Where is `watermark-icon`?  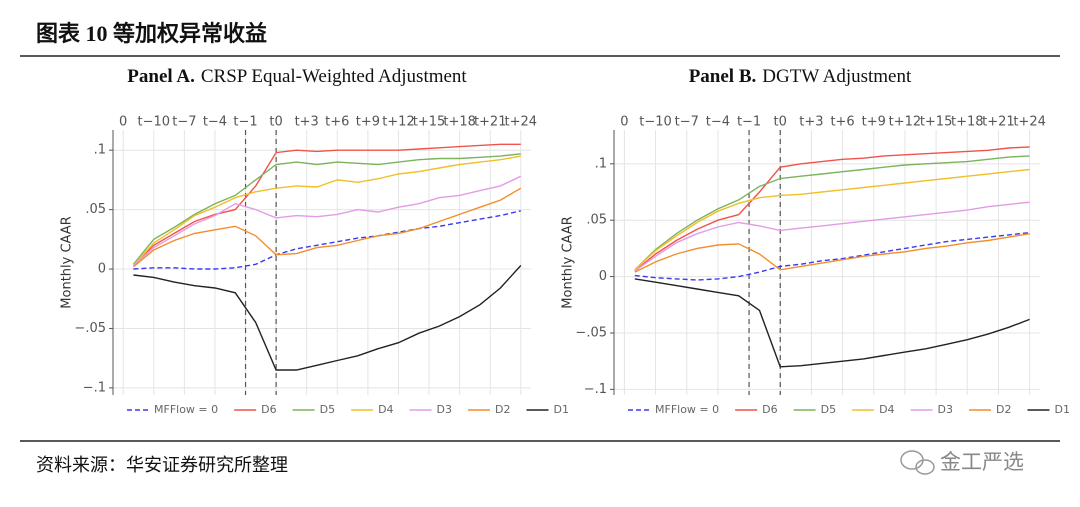
watermark-icon is located at coordinates (917, 462).